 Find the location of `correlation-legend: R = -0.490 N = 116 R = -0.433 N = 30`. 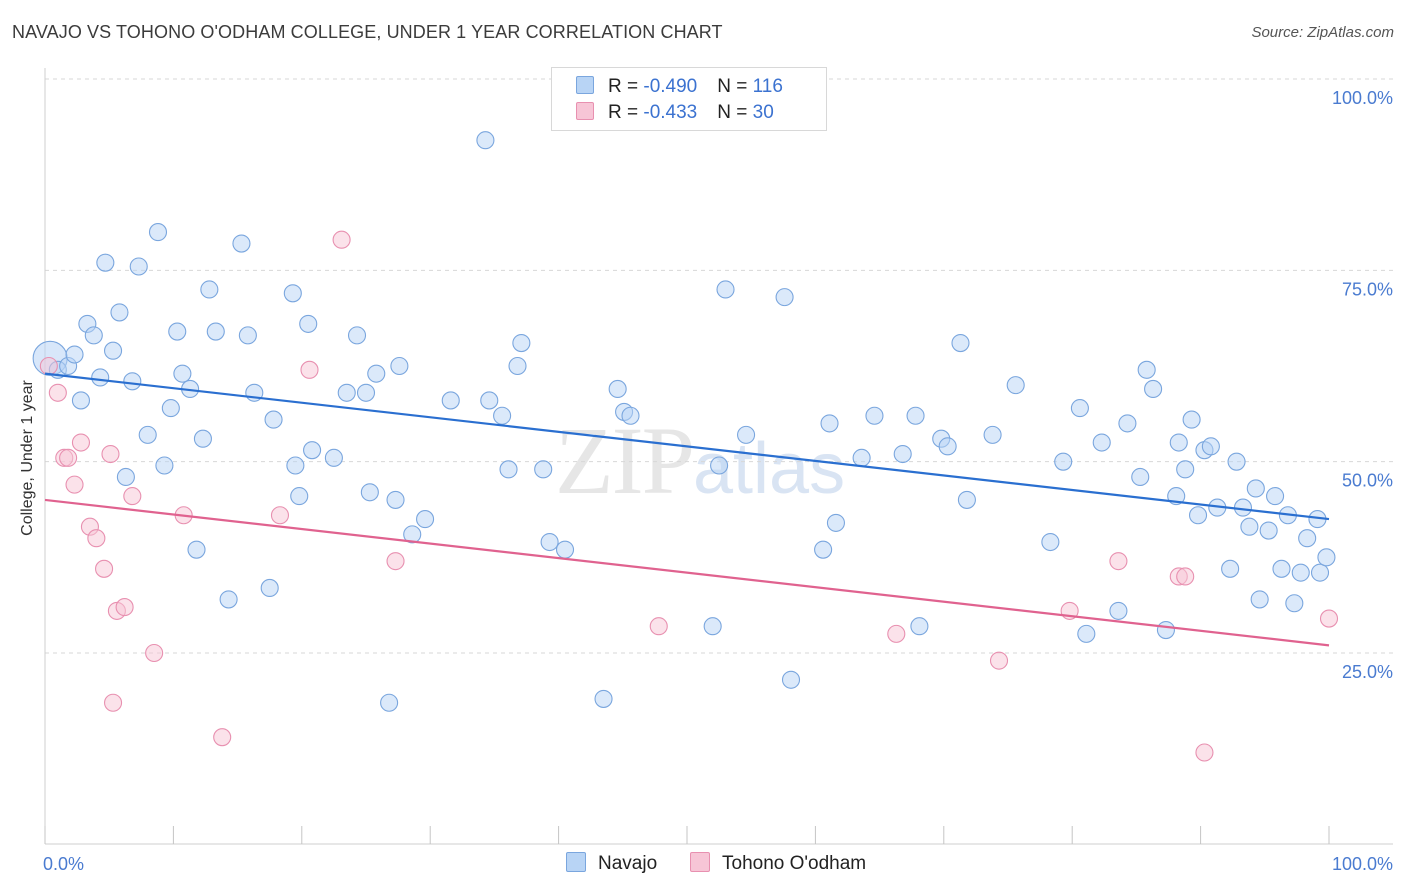

correlation-legend: R = -0.490 N = 116 R = -0.433 N = 30 is located at coordinates (689, 99).